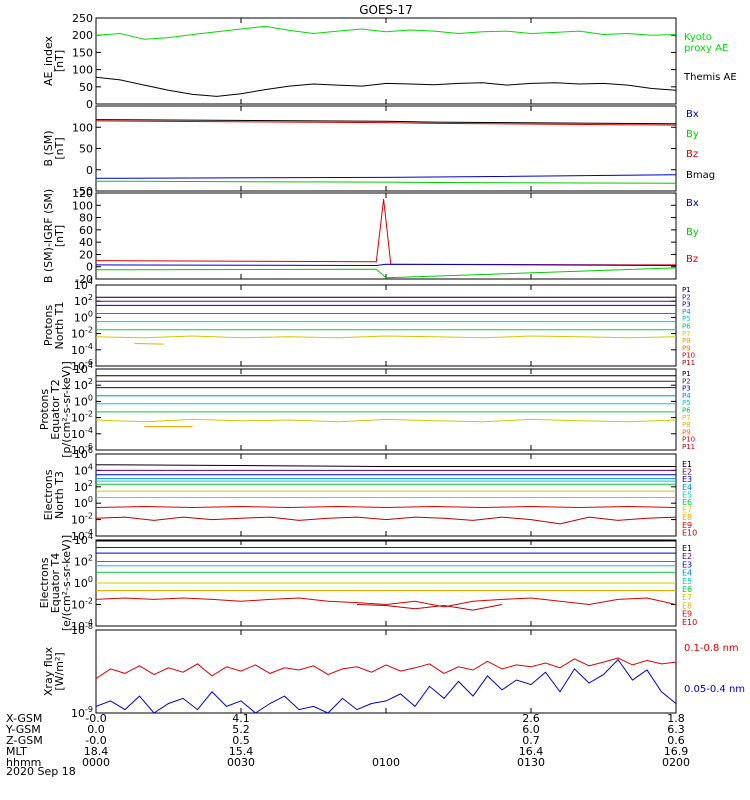 Image resolution: width=750 pixels, height=800 pixels. What do you see at coordinates (686, 319) in the screenshot?
I see `legend-entry: P5` at bounding box center [686, 319].